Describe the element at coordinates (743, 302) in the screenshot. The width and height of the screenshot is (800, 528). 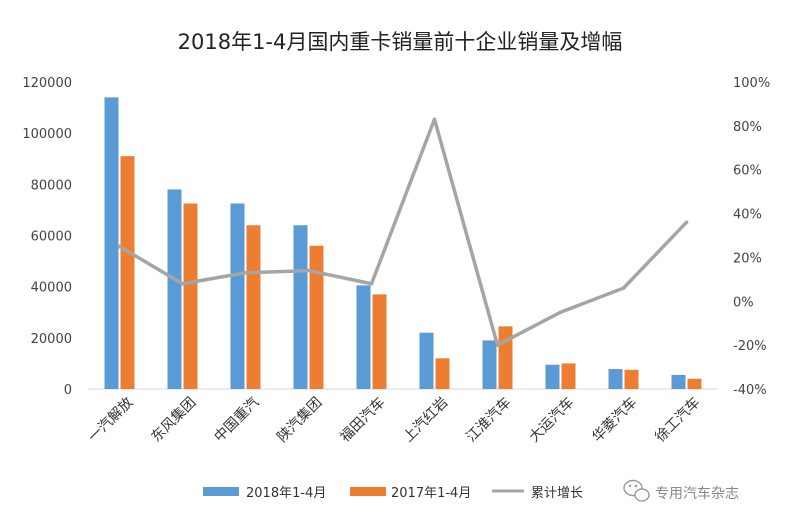
I see `right-tick-label: 0%` at that location.